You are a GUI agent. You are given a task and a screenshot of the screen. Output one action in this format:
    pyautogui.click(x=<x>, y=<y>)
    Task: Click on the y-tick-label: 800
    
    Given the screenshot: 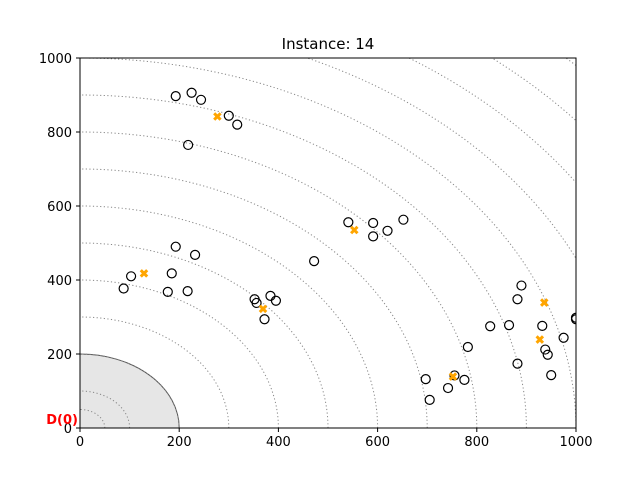 What is the action you would take?
    pyautogui.click(x=59, y=133)
    